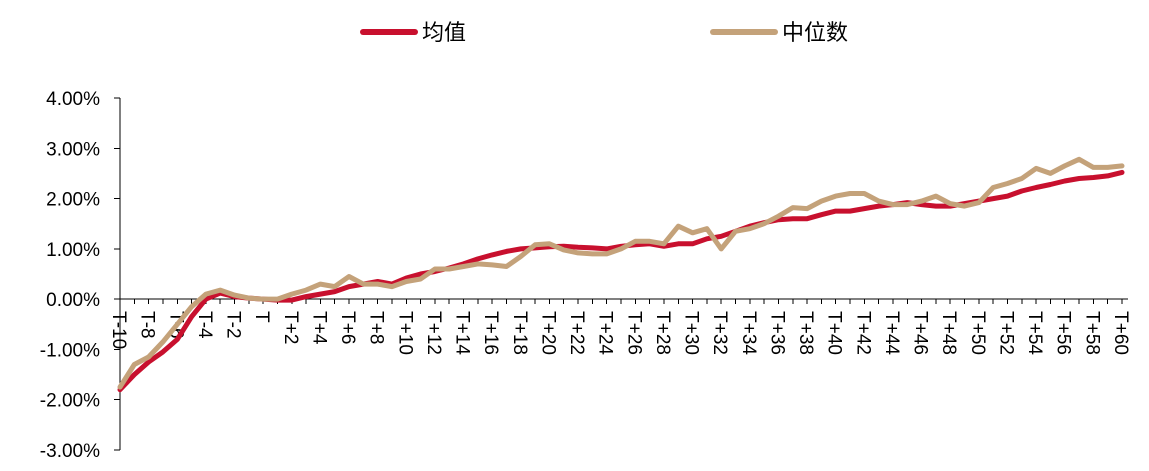 The height and width of the screenshot is (471, 1149). Describe the element at coordinates (404, 333) in the screenshot. I see `x-tick-label: T+10` at that location.